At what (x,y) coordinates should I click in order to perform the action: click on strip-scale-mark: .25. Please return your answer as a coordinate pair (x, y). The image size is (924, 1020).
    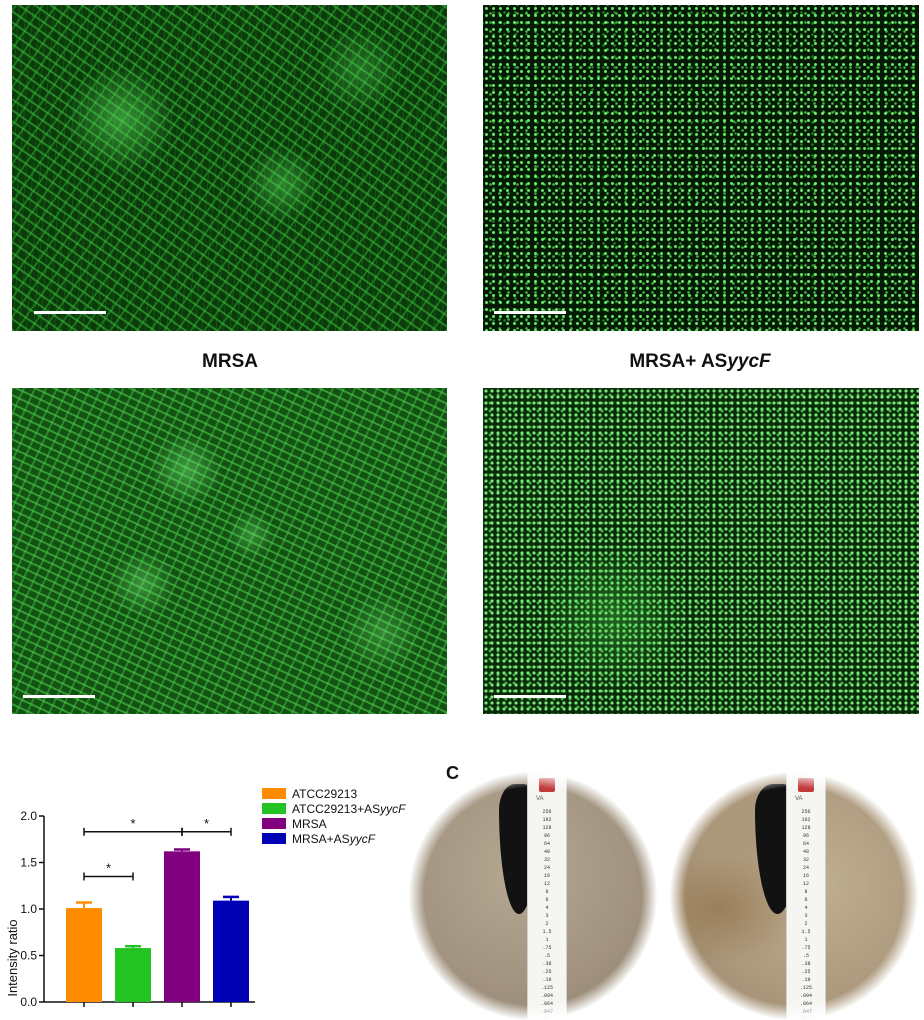
    Looking at the image, I should click on (806, 972).